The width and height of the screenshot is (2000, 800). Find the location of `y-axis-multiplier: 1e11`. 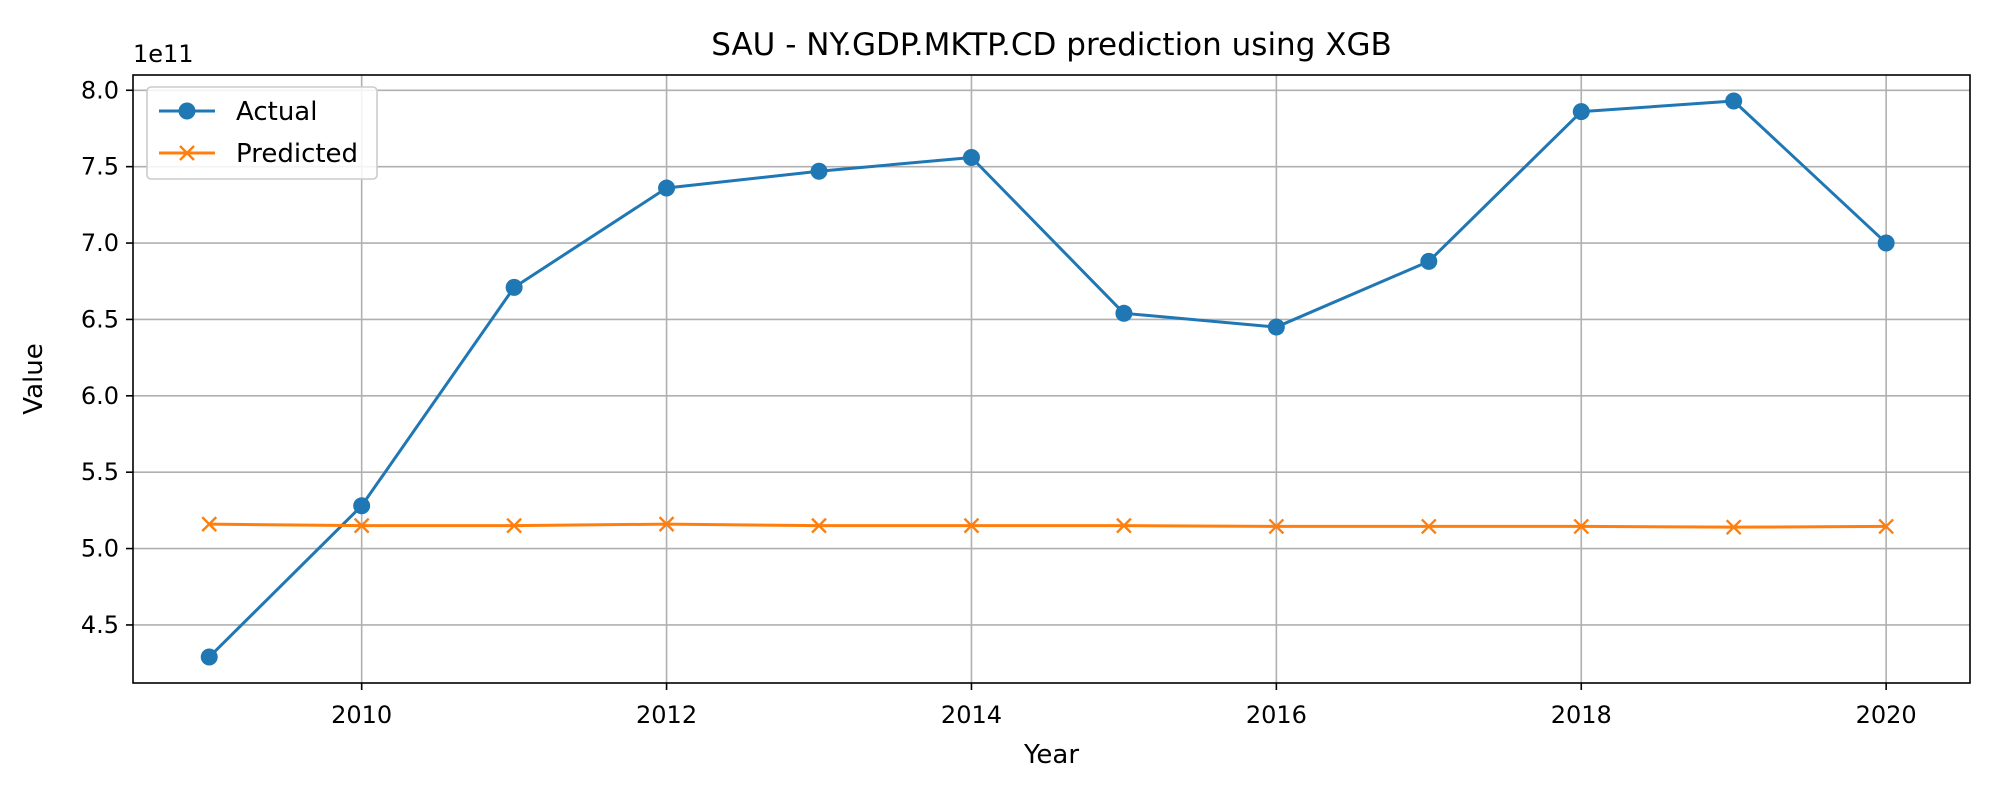

y-axis-multiplier: 1e11 is located at coordinates (163, 54).